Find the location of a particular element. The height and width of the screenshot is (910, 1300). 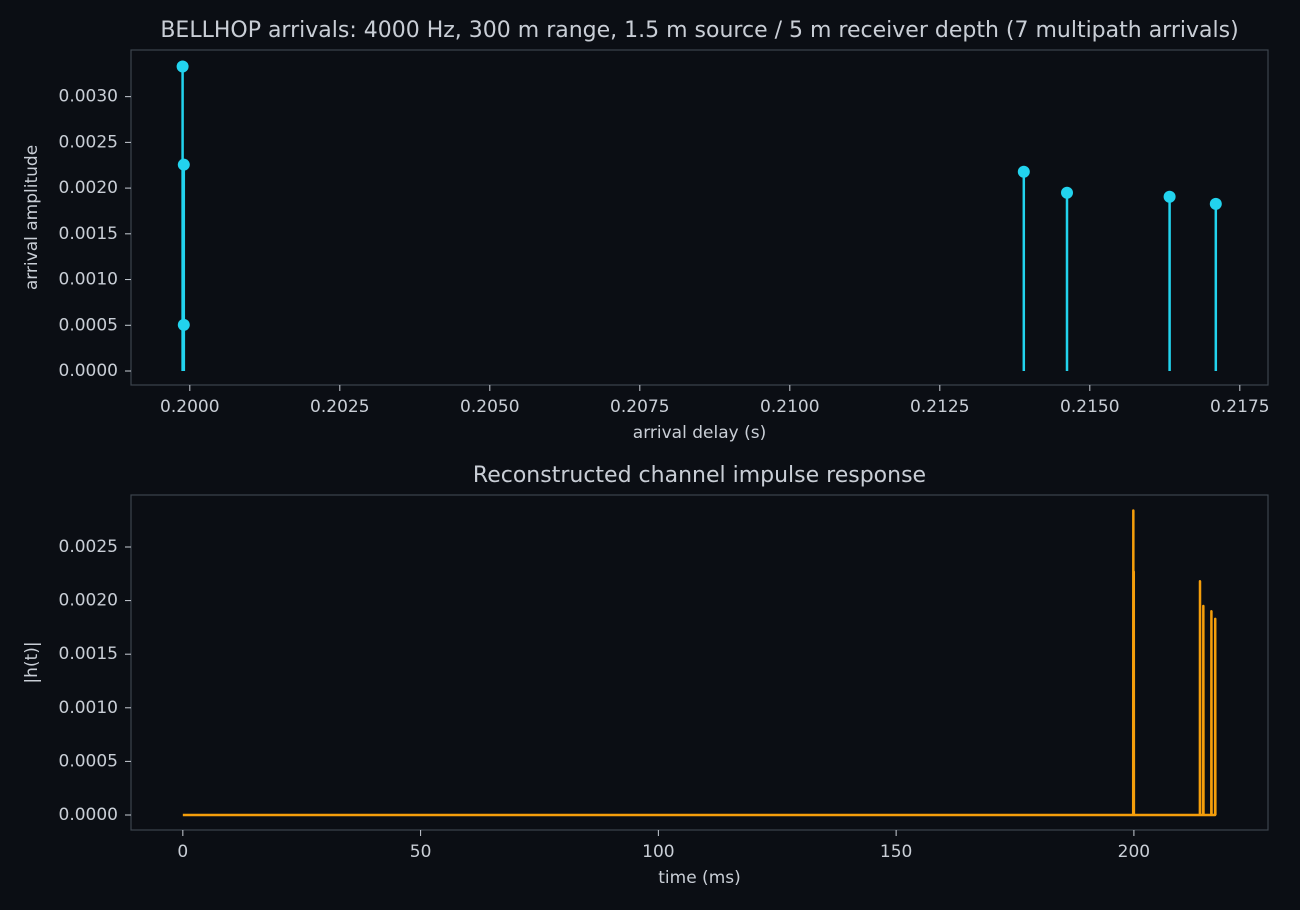

x-tick-label: 200 is located at coordinates (1134, 852).